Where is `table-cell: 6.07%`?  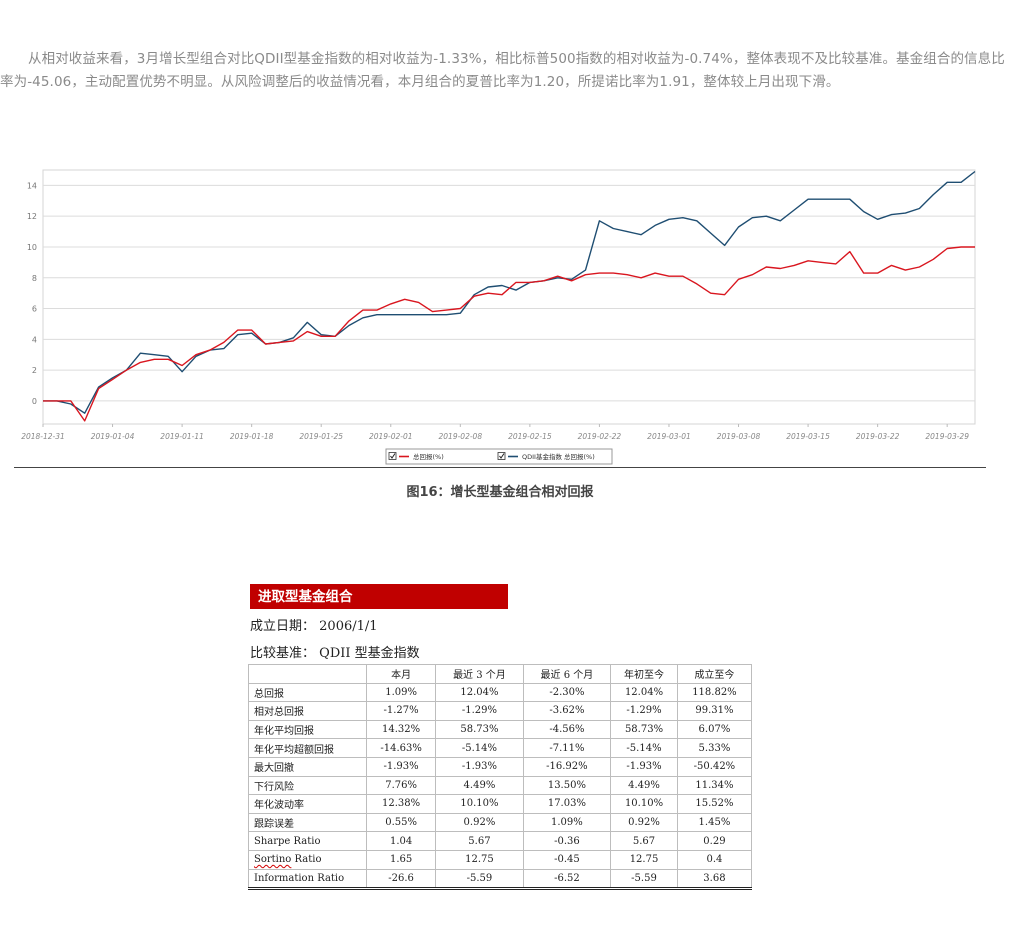 table-cell: 6.07% is located at coordinates (714, 729).